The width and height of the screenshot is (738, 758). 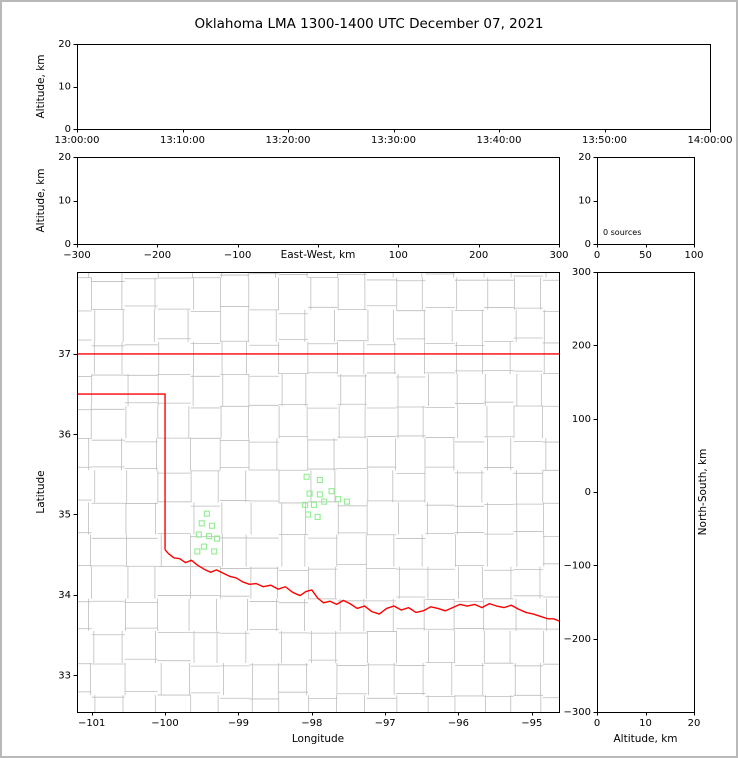 What do you see at coordinates (577, 566) in the screenshot?
I see `y-tick-label: −100` at bounding box center [577, 566].